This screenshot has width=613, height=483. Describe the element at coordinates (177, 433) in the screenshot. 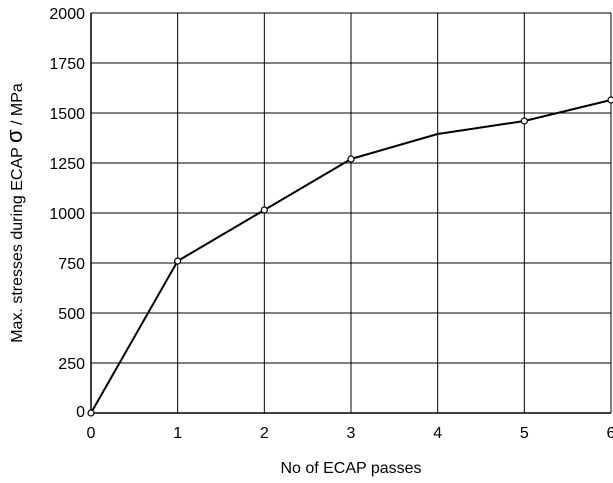

I see `x-tick-label: 1` at that location.